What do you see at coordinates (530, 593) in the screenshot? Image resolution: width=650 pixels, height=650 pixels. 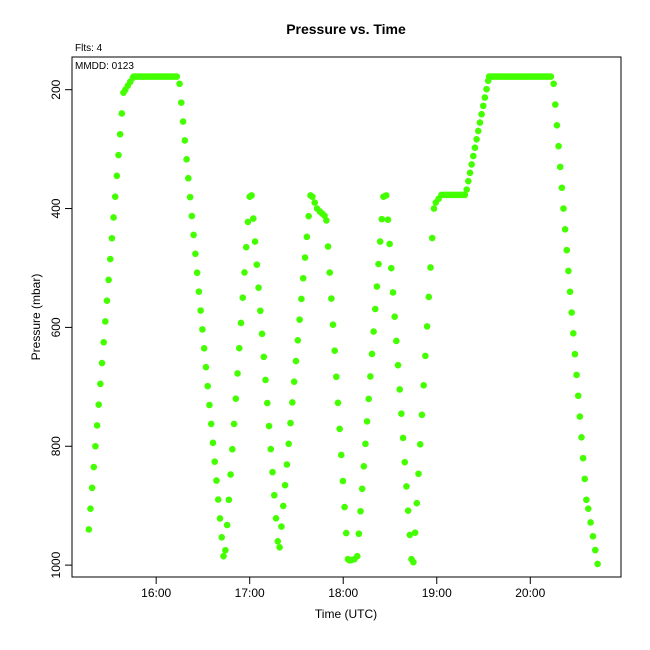 I see `x-tick-label: 20:00` at bounding box center [530, 593].